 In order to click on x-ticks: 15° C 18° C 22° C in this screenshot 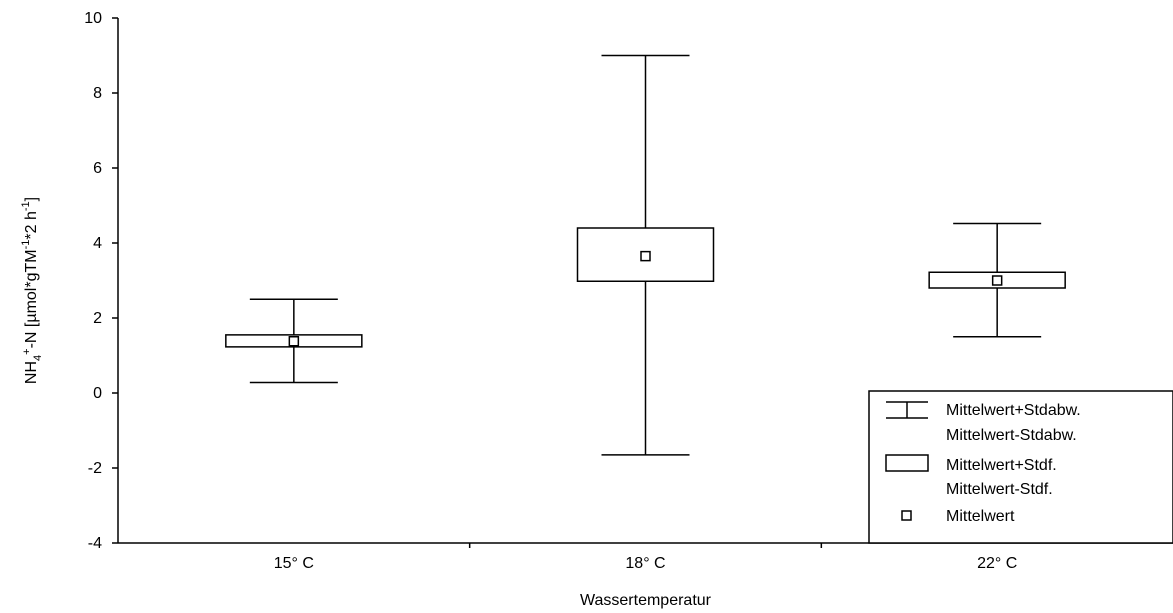, I will do `click(645, 557)`.